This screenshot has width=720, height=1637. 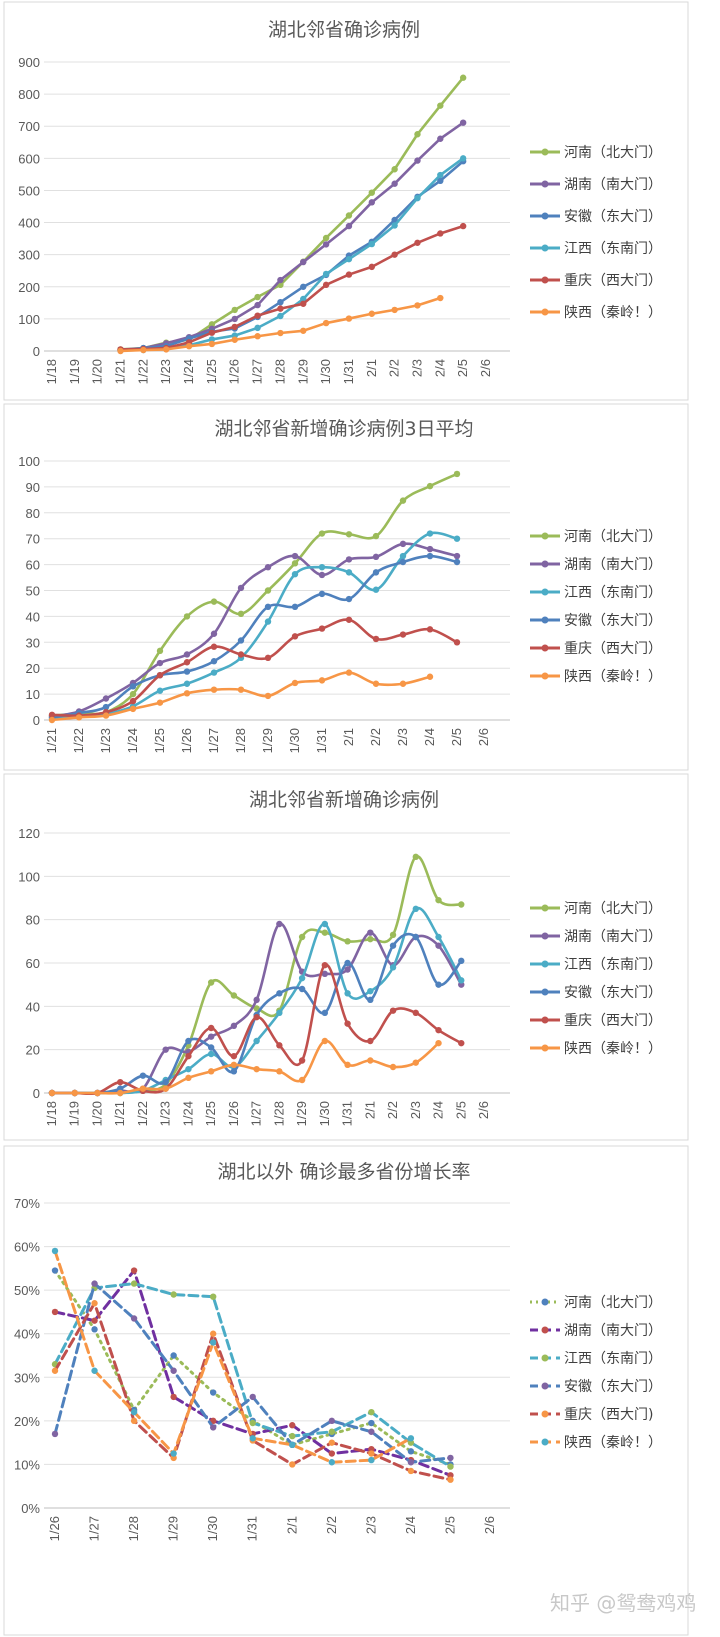 I want to click on y-tick-label: 60, so click(x=33, y=565).